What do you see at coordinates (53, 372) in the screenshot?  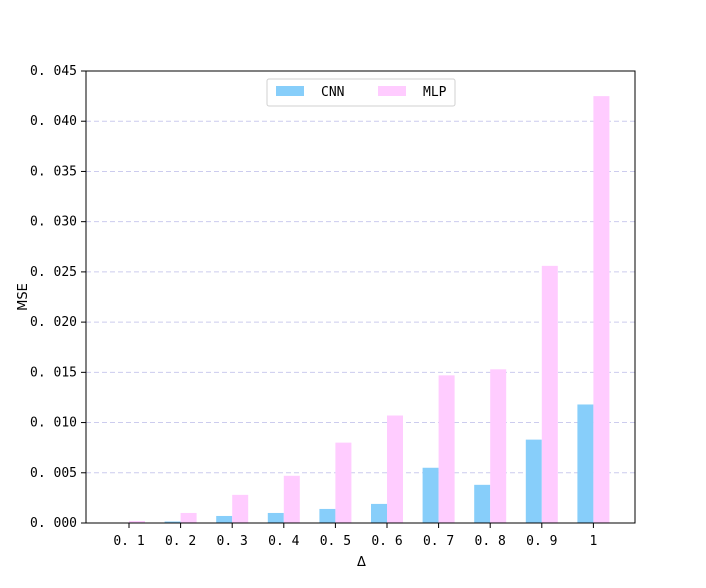 I see `y-tick-label: 0. 015` at bounding box center [53, 372].